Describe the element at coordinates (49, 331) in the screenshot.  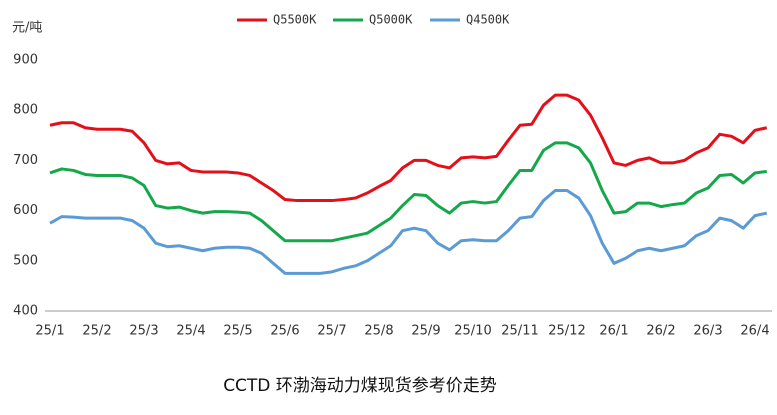
I see `x-tick-label: 25/1` at that location.